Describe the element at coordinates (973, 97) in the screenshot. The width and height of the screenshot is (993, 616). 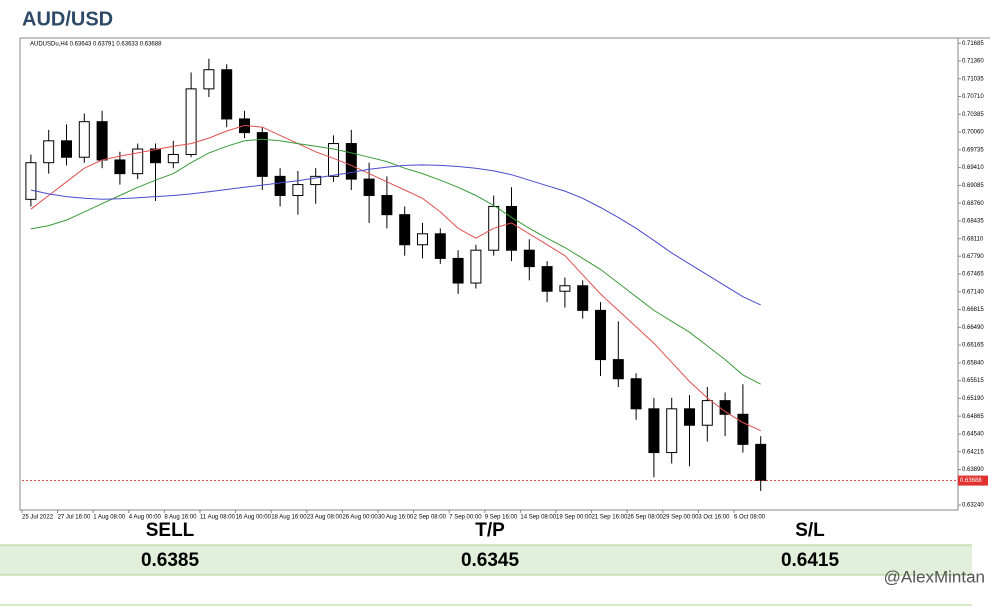
I see `y-tick-label: 0.70710` at that location.